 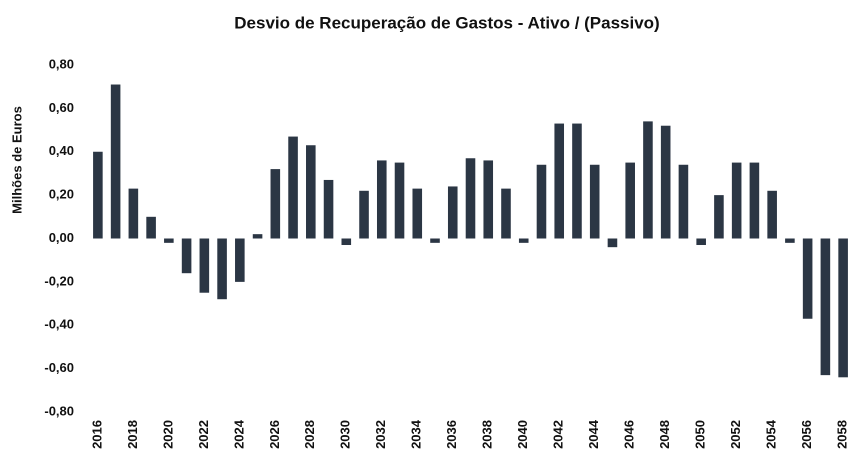 I want to click on x-tick-label: 2036, so click(x=451, y=434).